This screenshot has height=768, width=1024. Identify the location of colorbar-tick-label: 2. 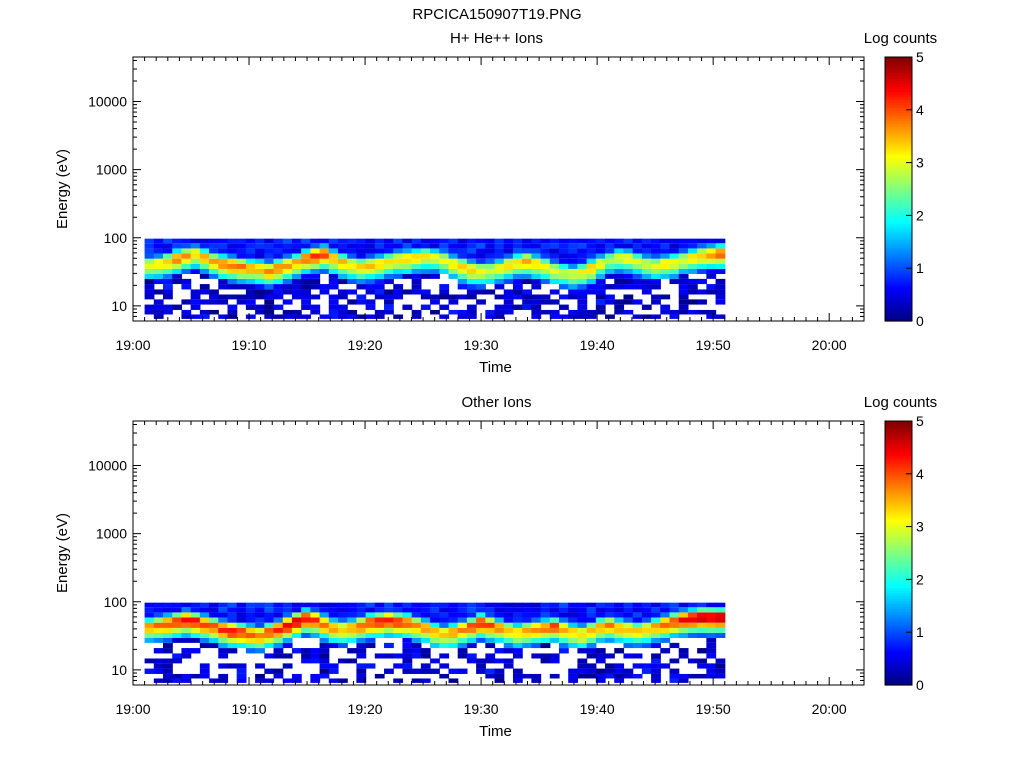
(920, 579).